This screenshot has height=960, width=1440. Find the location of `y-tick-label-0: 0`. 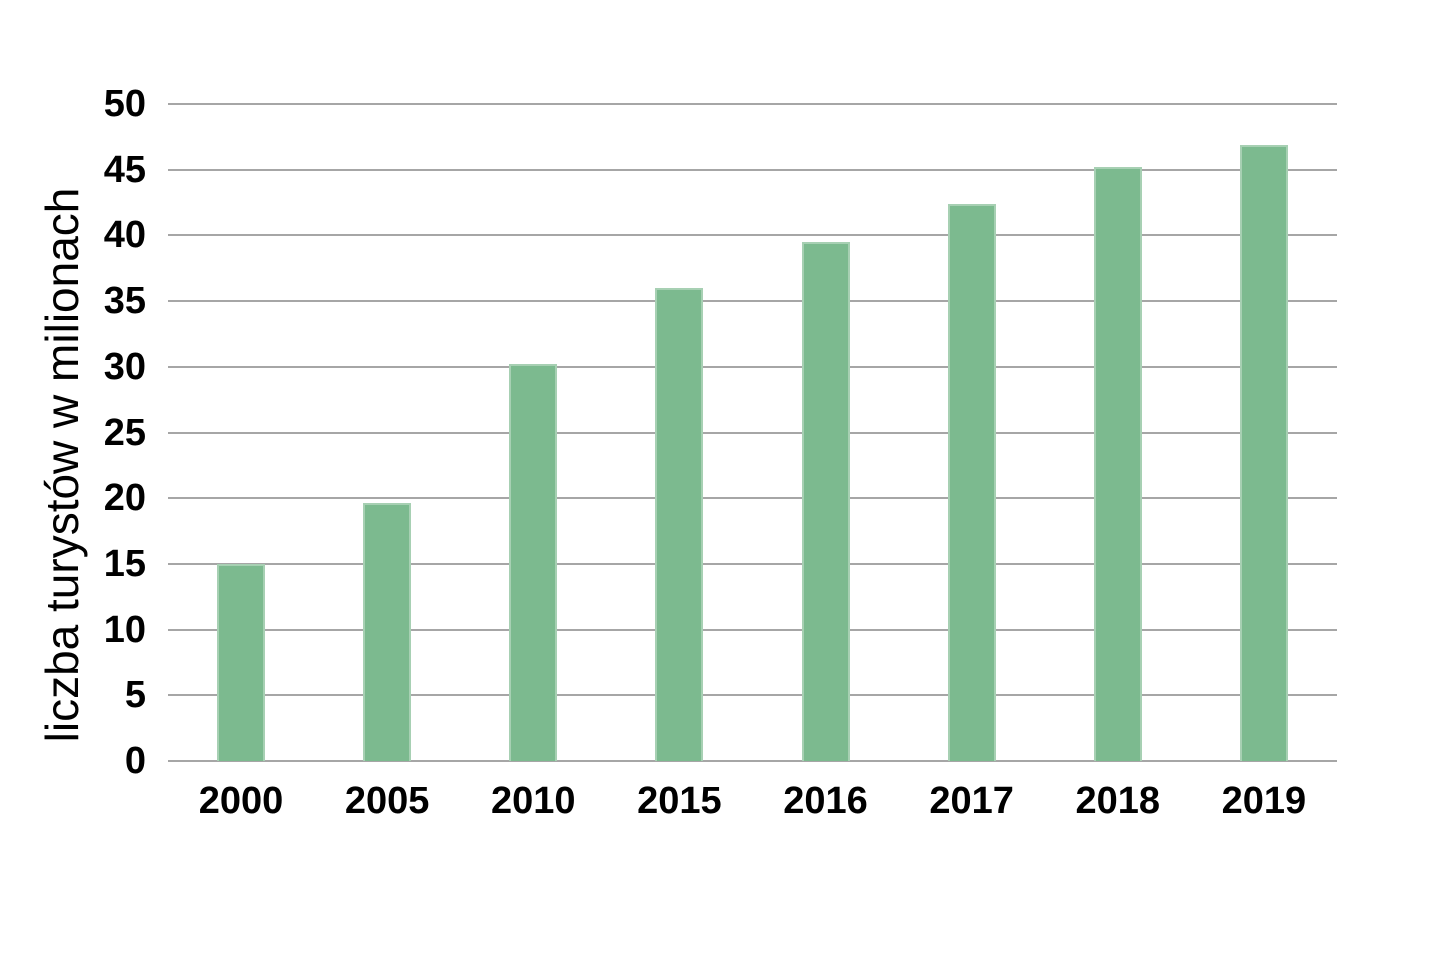

y-tick-label-0: 0 is located at coordinates (135, 761).